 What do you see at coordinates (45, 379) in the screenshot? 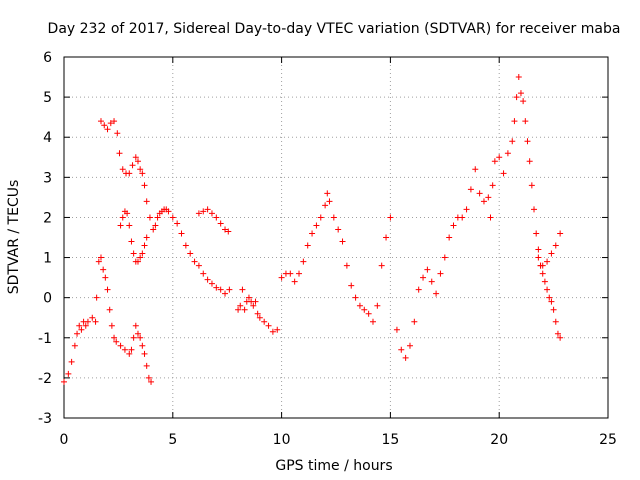
I see `y-tick-label: -2` at bounding box center [45, 379].